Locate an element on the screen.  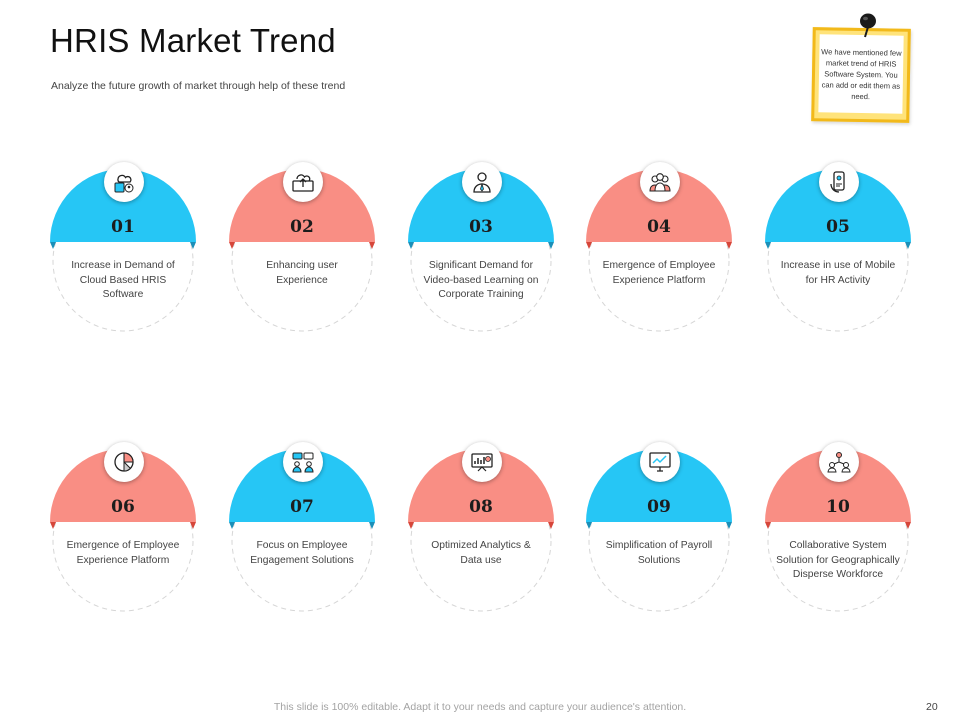
businessman-icon is located at coordinates (482, 182).